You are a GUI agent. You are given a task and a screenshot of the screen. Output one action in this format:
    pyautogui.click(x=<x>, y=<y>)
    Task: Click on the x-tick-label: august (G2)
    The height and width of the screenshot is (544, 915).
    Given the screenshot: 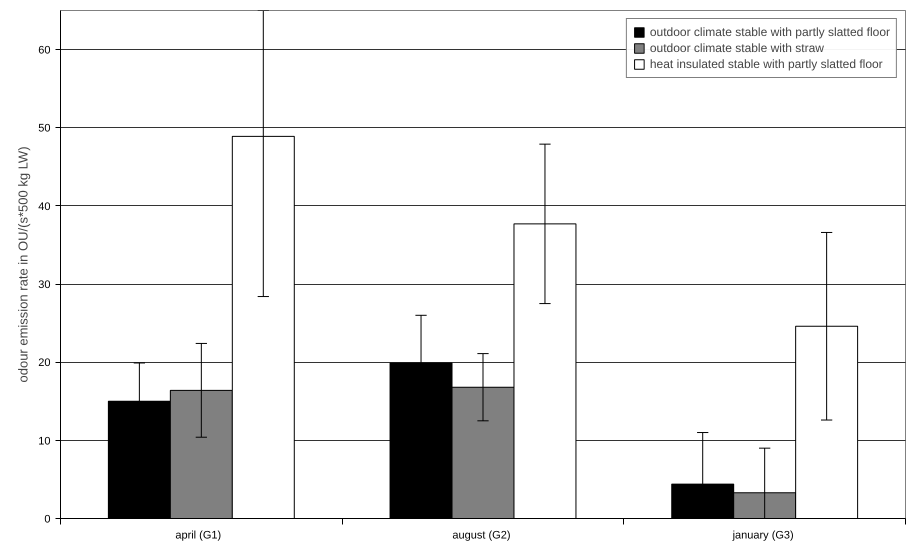 What is the action you would take?
    pyautogui.click(x=481, y=536)
    